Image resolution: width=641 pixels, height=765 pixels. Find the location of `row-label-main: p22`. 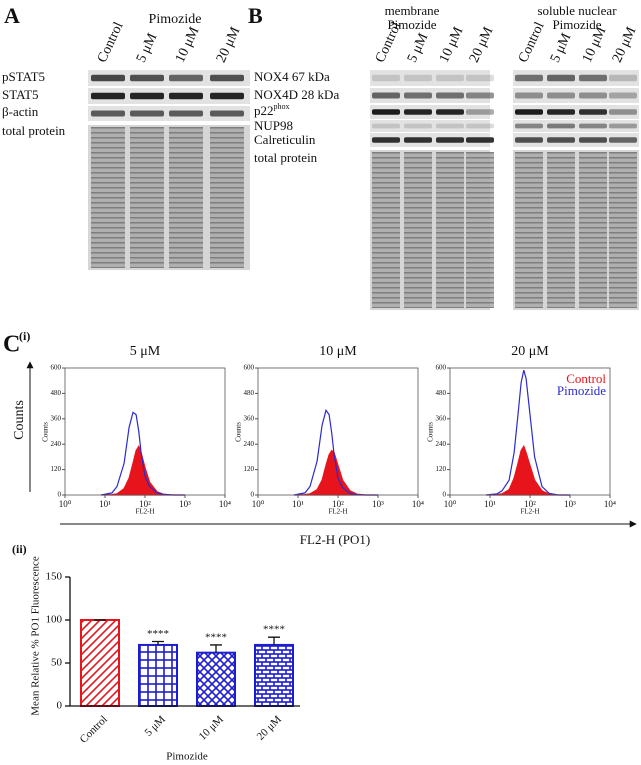

row-label-main: p22 is located at coordinates (264, 110).